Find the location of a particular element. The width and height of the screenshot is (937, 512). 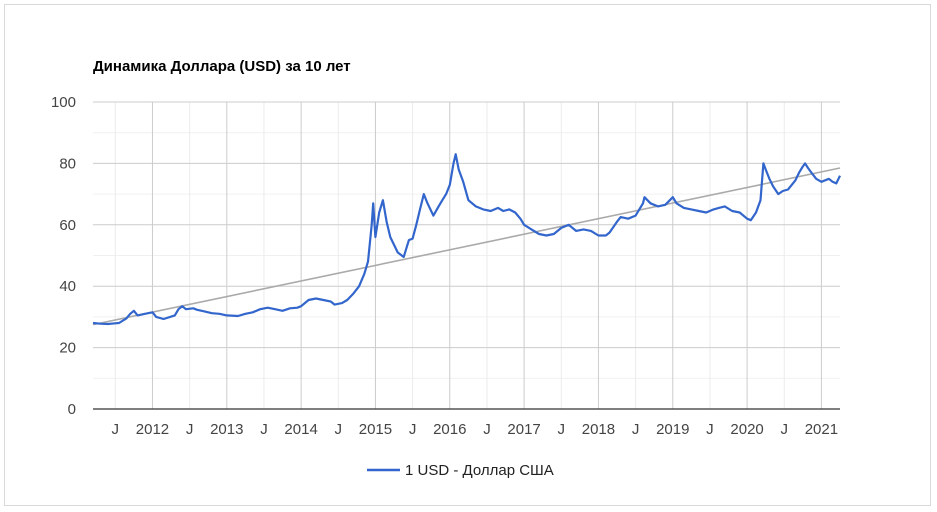

y-tick-label: 40 is located at coordinates (67, 286).